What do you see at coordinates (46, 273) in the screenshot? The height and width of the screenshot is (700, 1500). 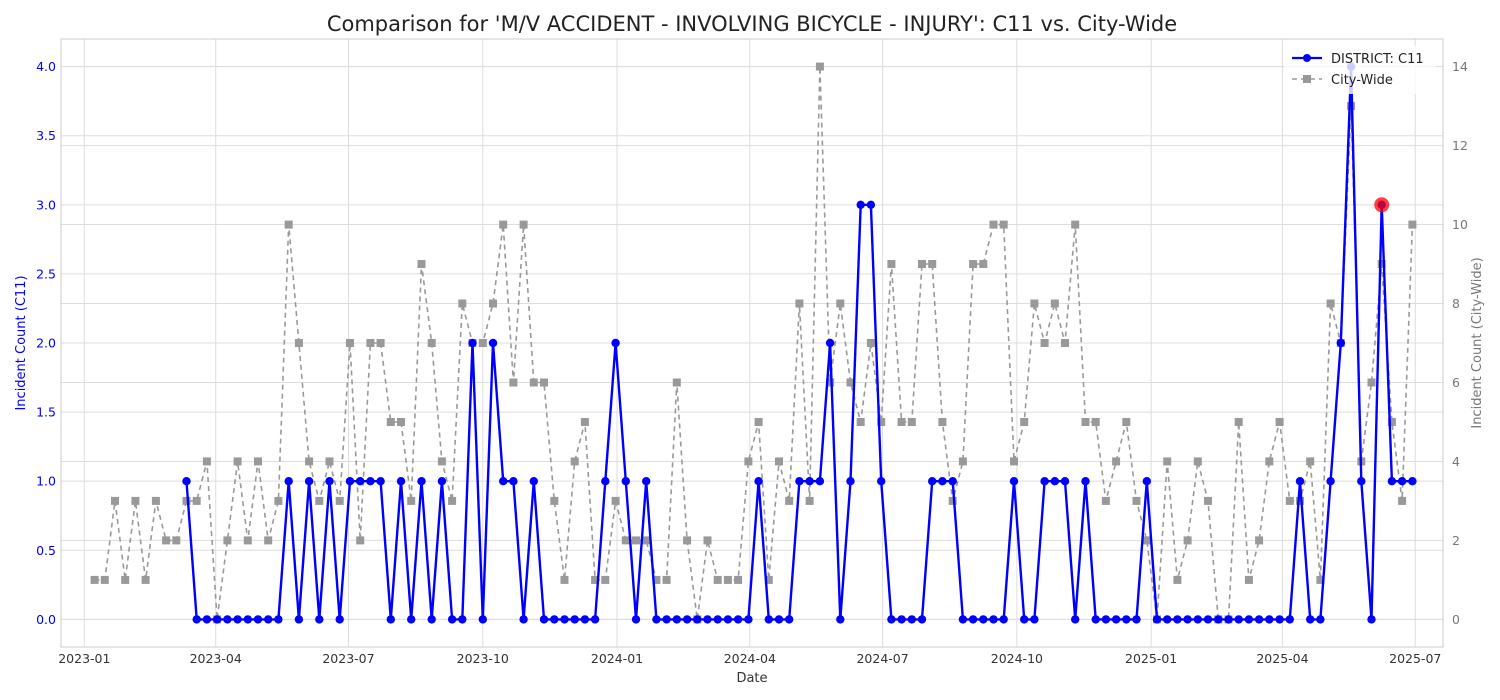 I see `y-tick-label-left: 2.5` at bounding box center [46, 273].